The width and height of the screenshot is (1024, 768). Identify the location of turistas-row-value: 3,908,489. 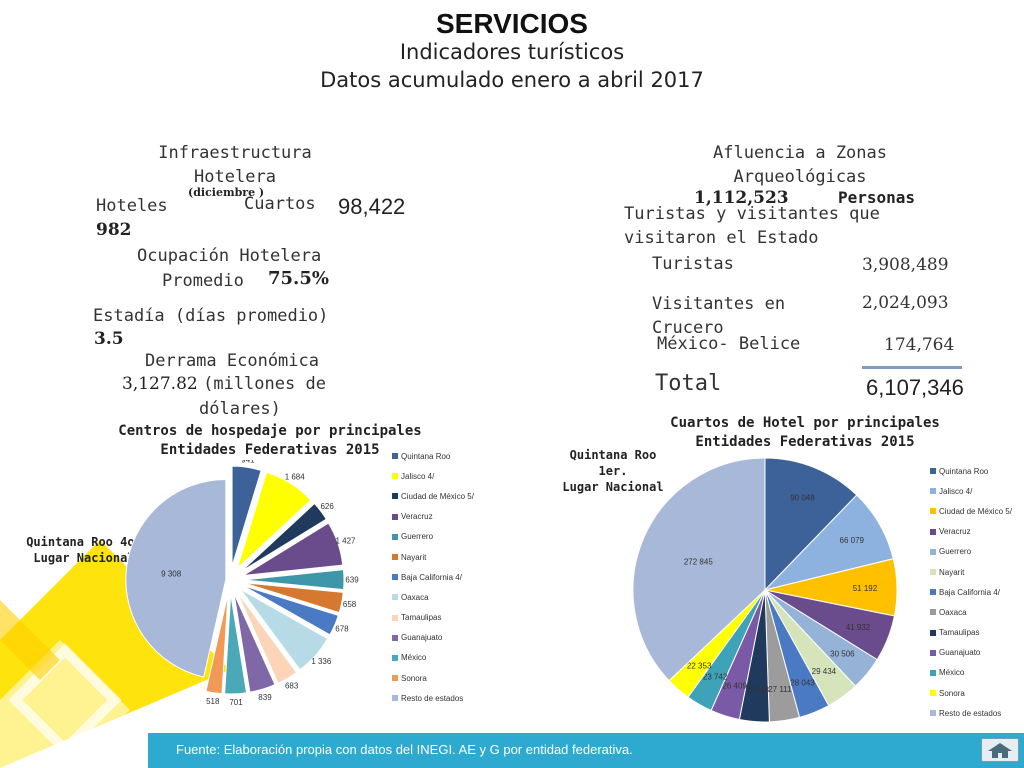
(905, 265).